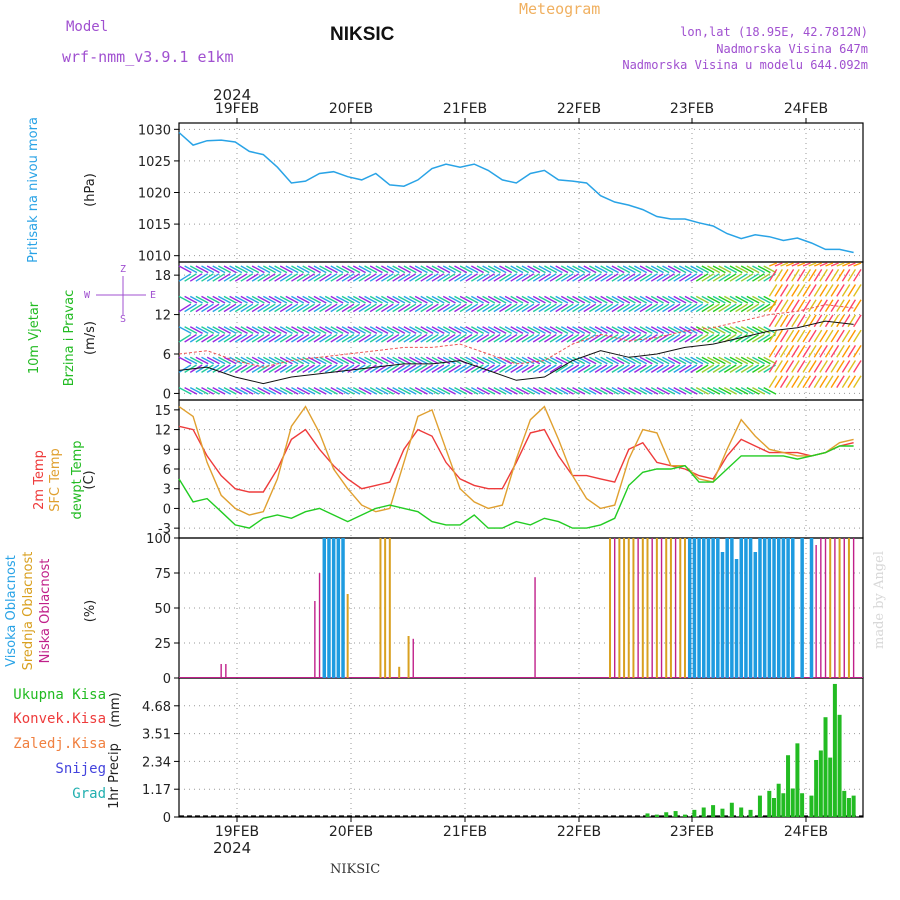  What do you see at coordinates (167, 490) in the screenshot?
I see `y-tick-label: 3` at bounding box center [167, 490].